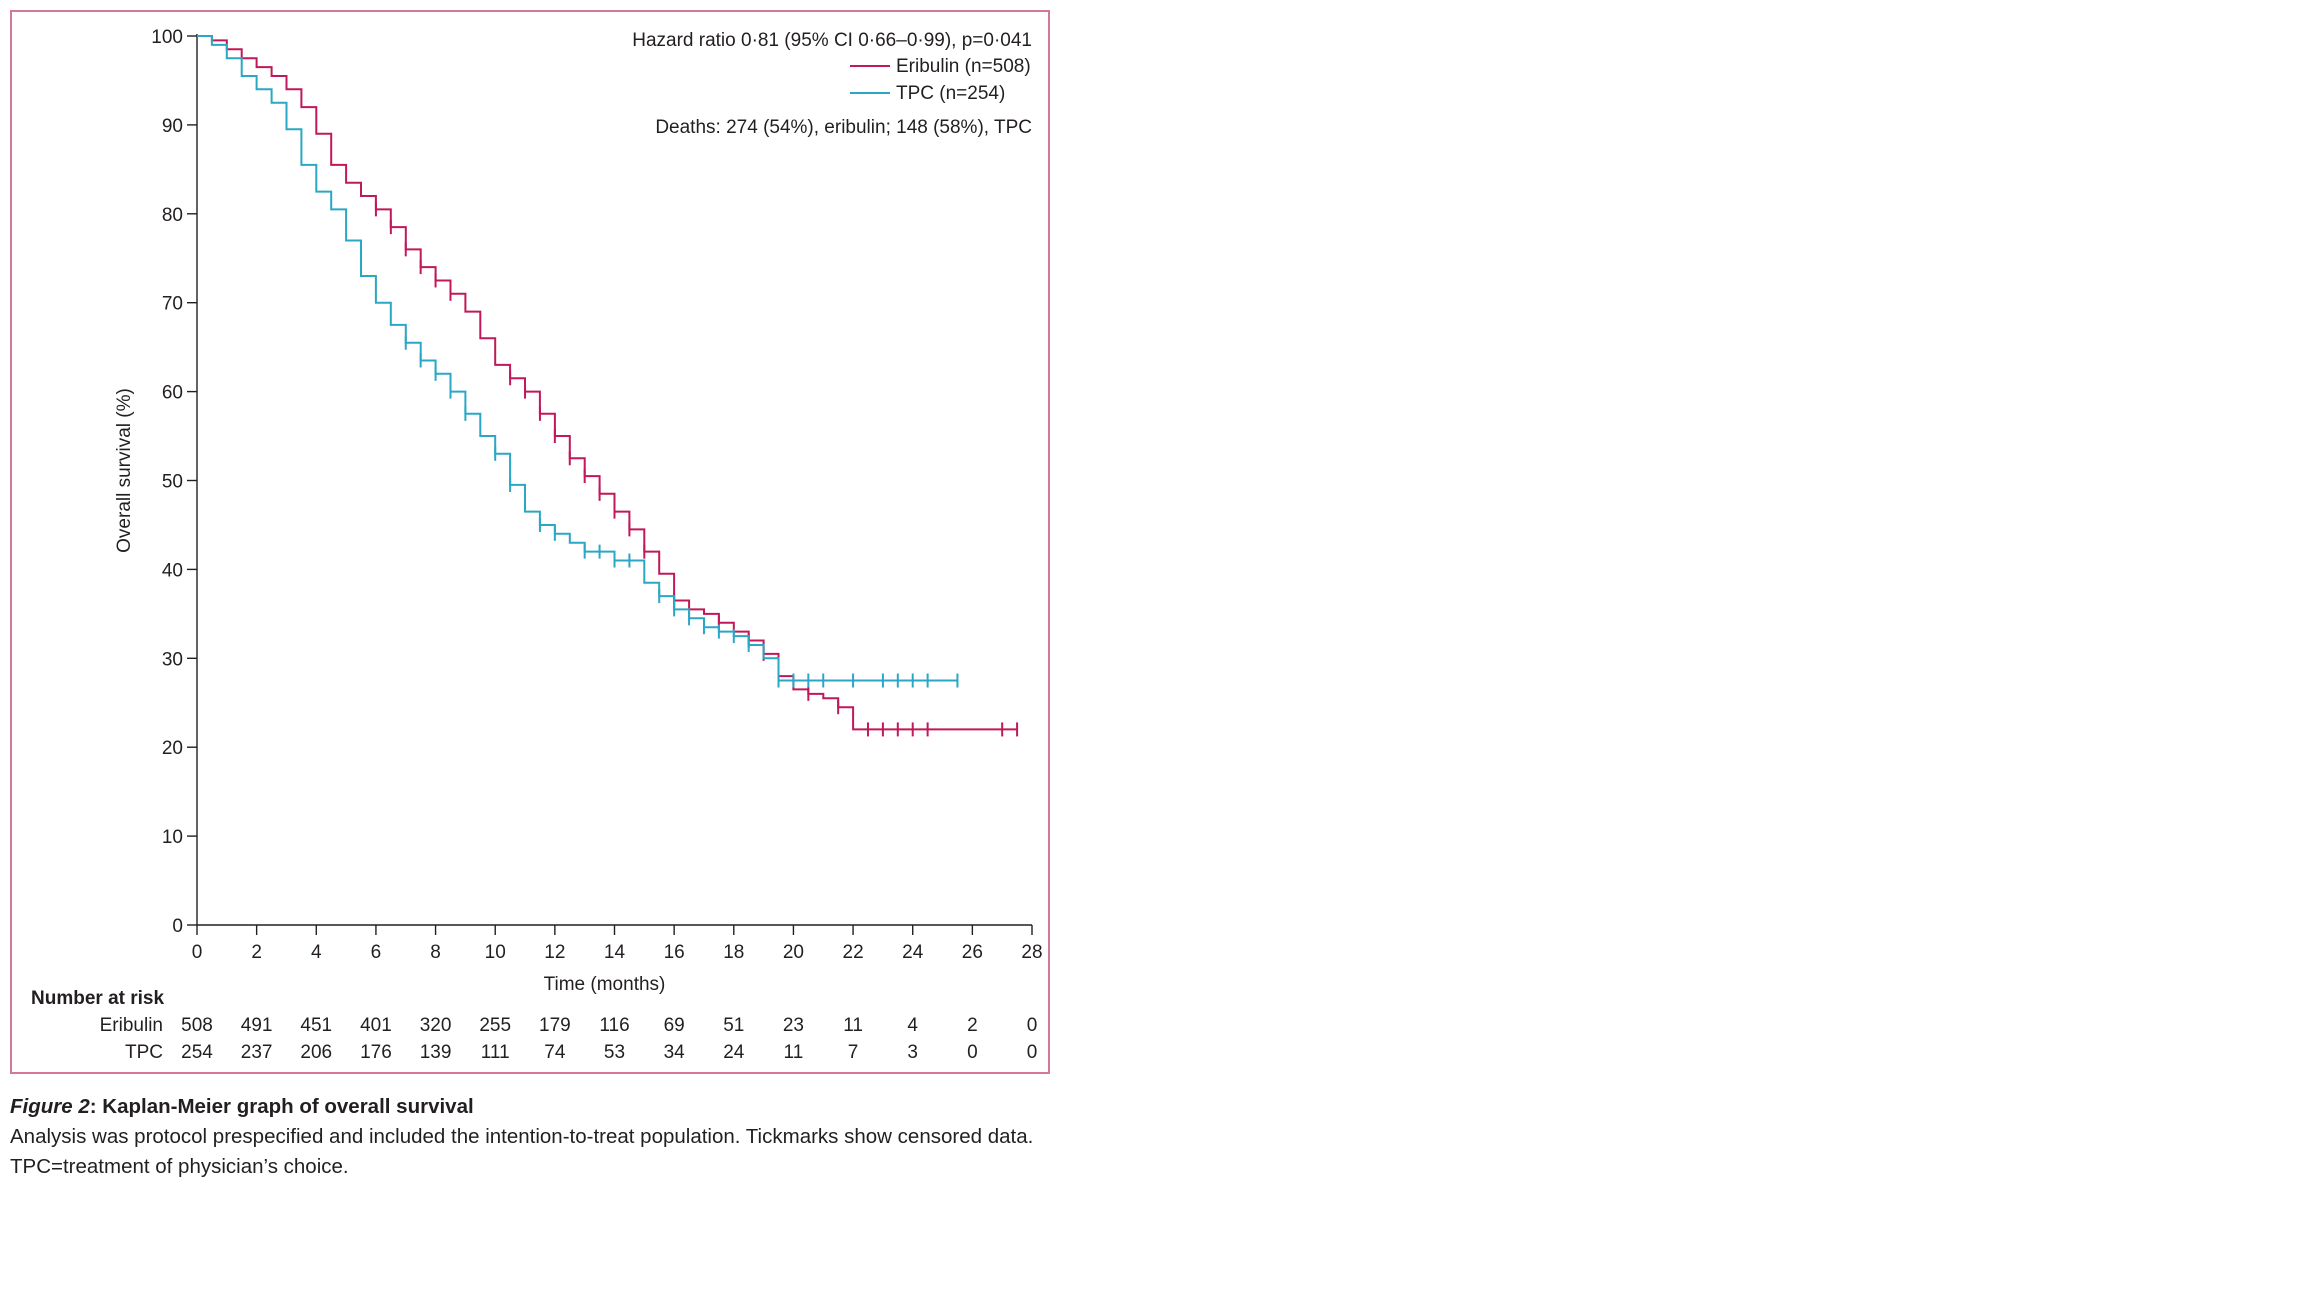  Describe the element at coordinates (172, 482) in the screenshot. I see `y-tick-label: 50` at that location.